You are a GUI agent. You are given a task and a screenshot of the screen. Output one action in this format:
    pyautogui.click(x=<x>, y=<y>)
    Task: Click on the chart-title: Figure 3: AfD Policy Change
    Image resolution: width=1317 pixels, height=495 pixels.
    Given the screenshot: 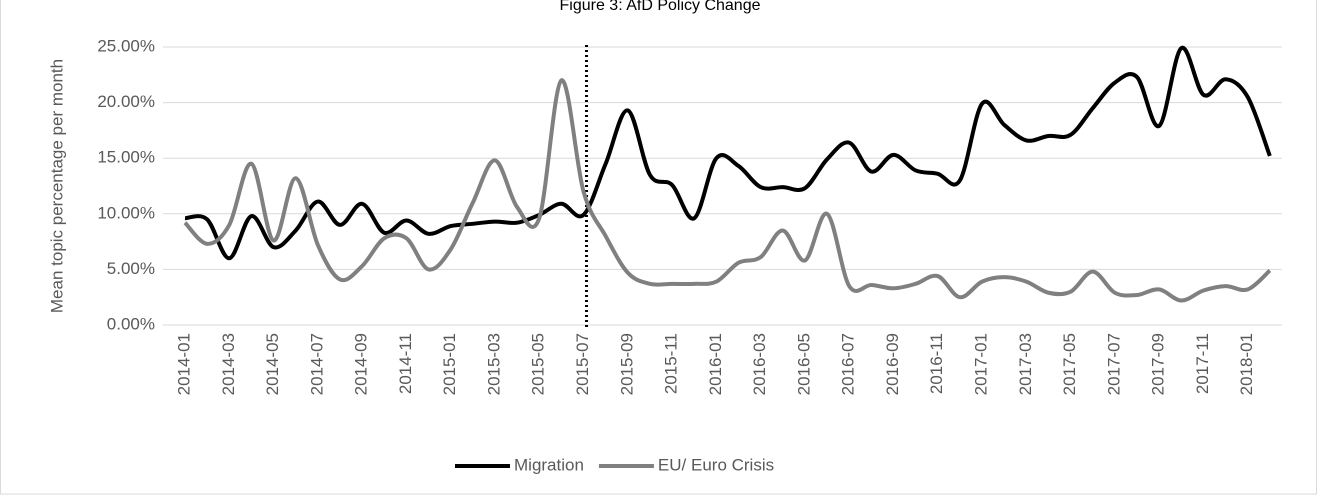 What is the action you would take?
    pyautogui.click(x=660, y=7)
    